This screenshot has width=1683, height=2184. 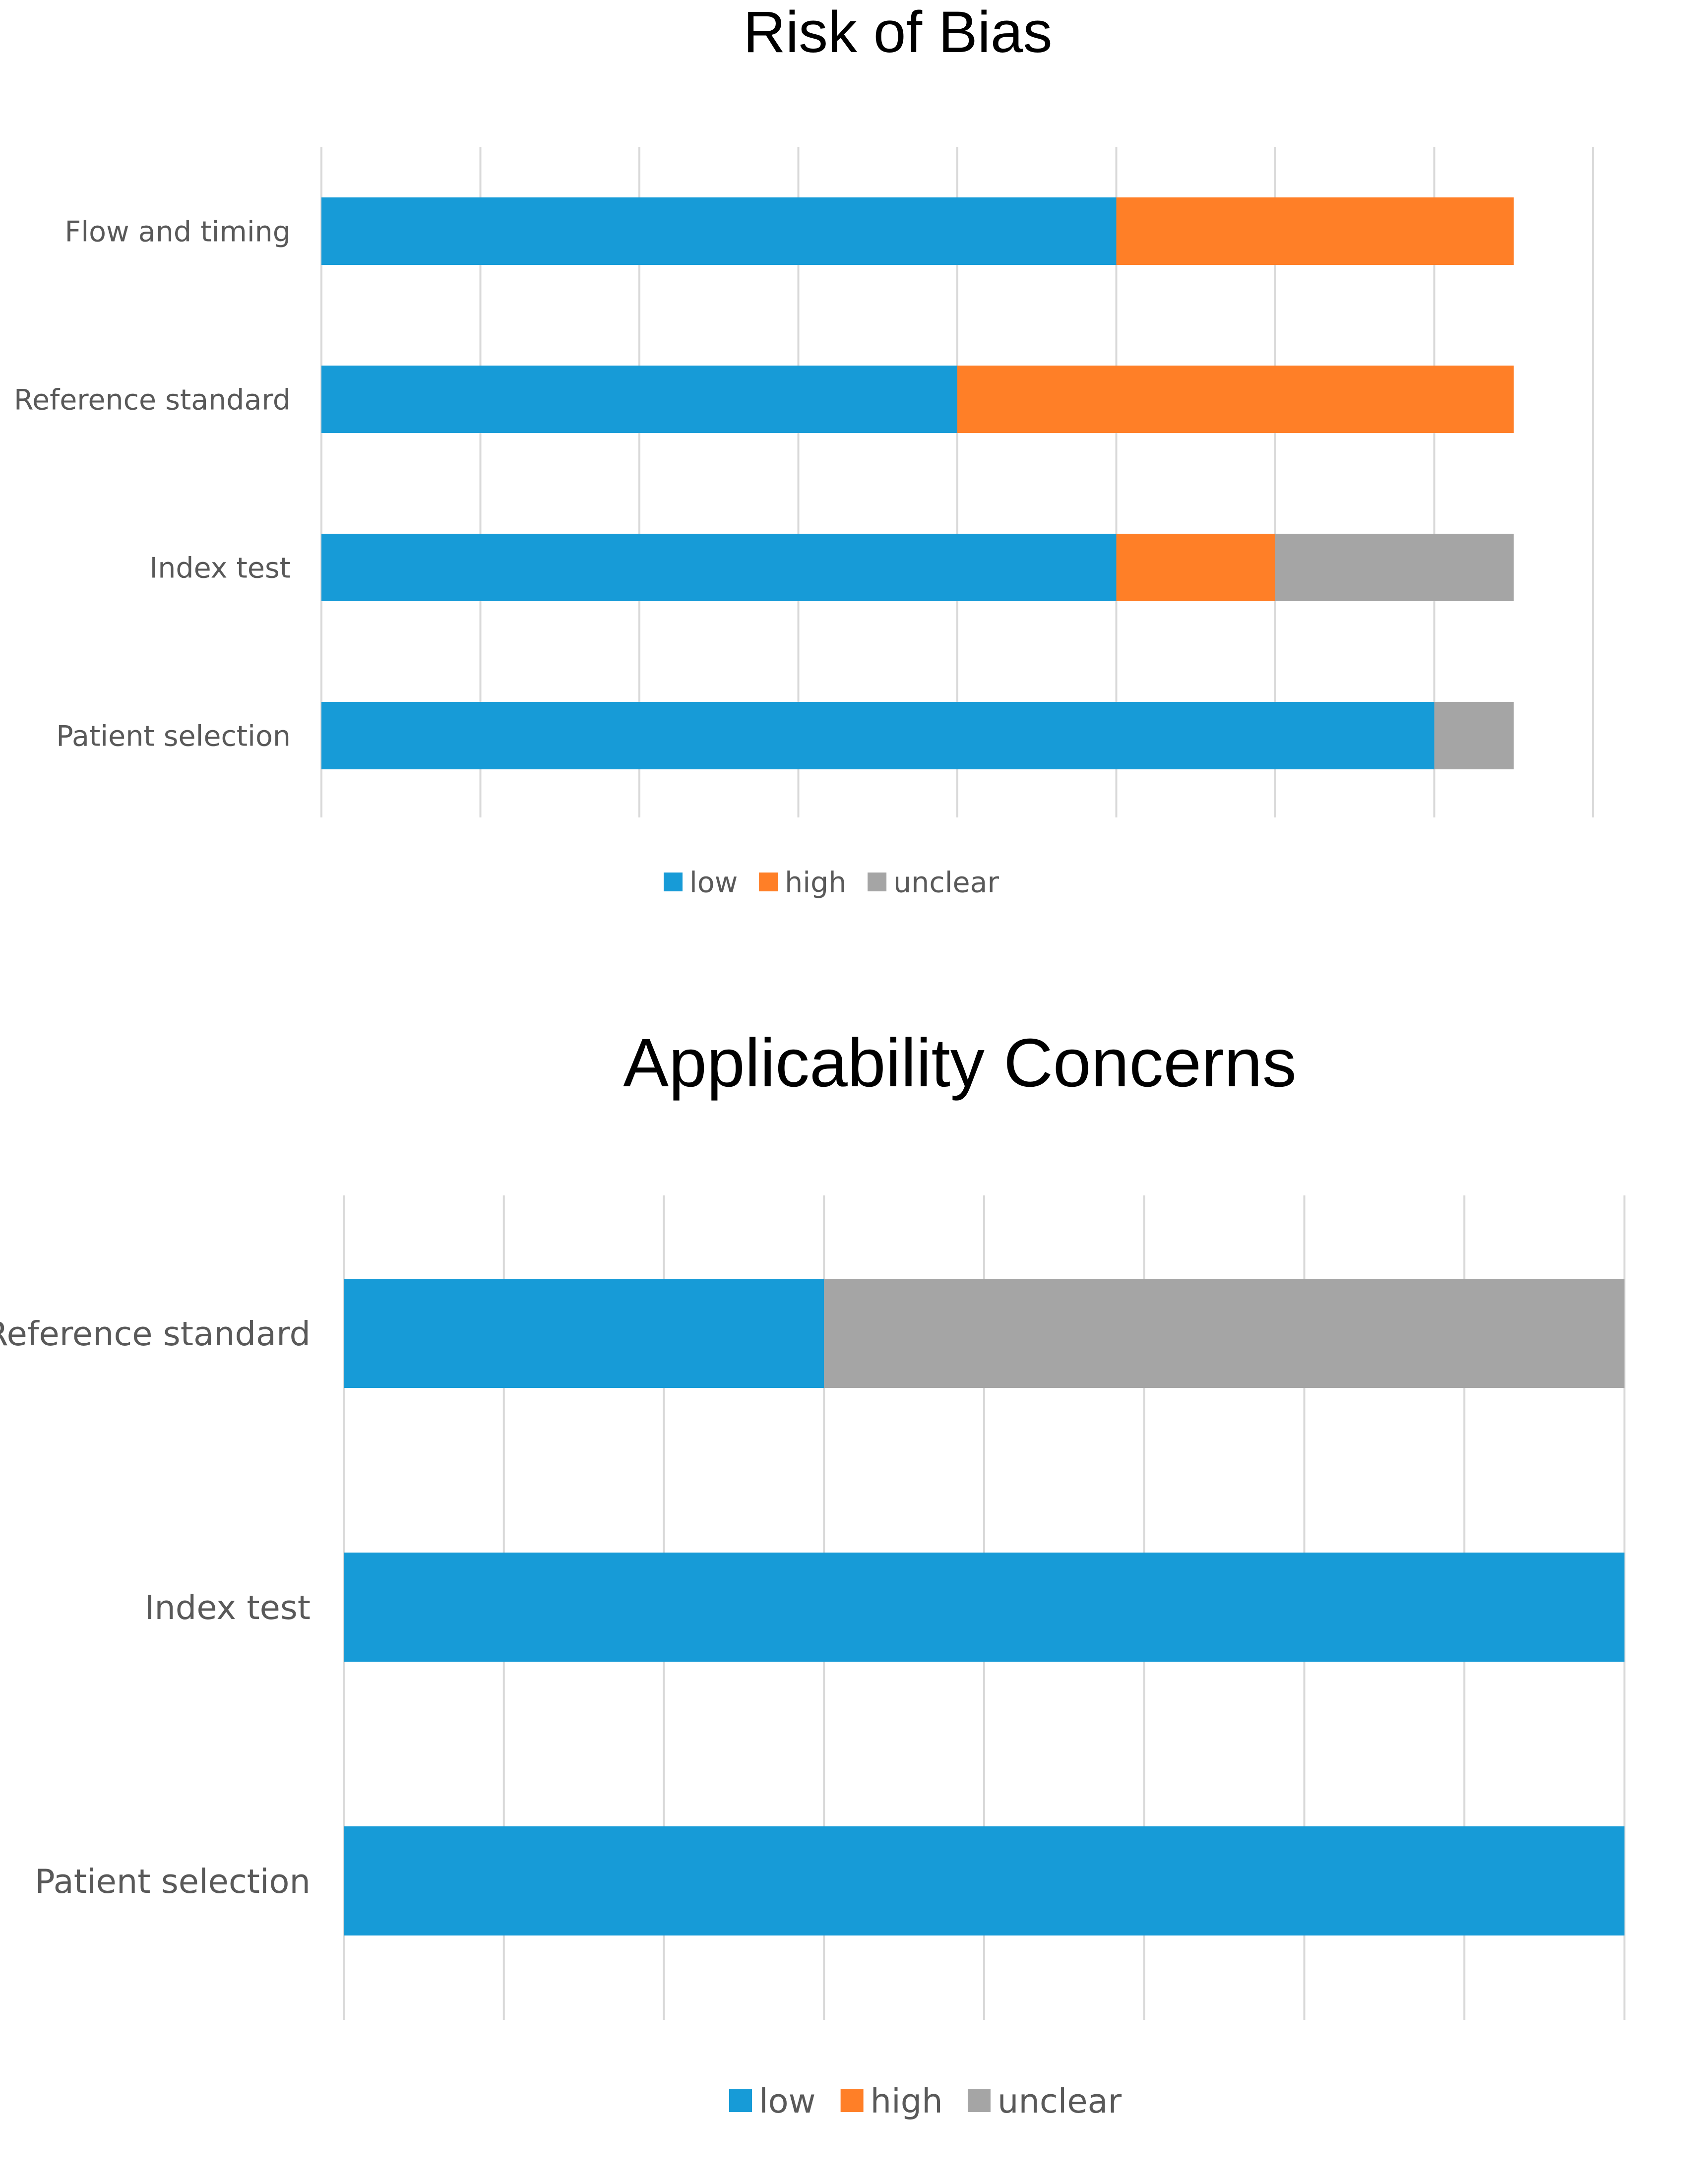 What do you see at coordinates (898, 32) in the screenshot?
I see `chart-title: Risk of Bias` at bounding box center [898, 32].